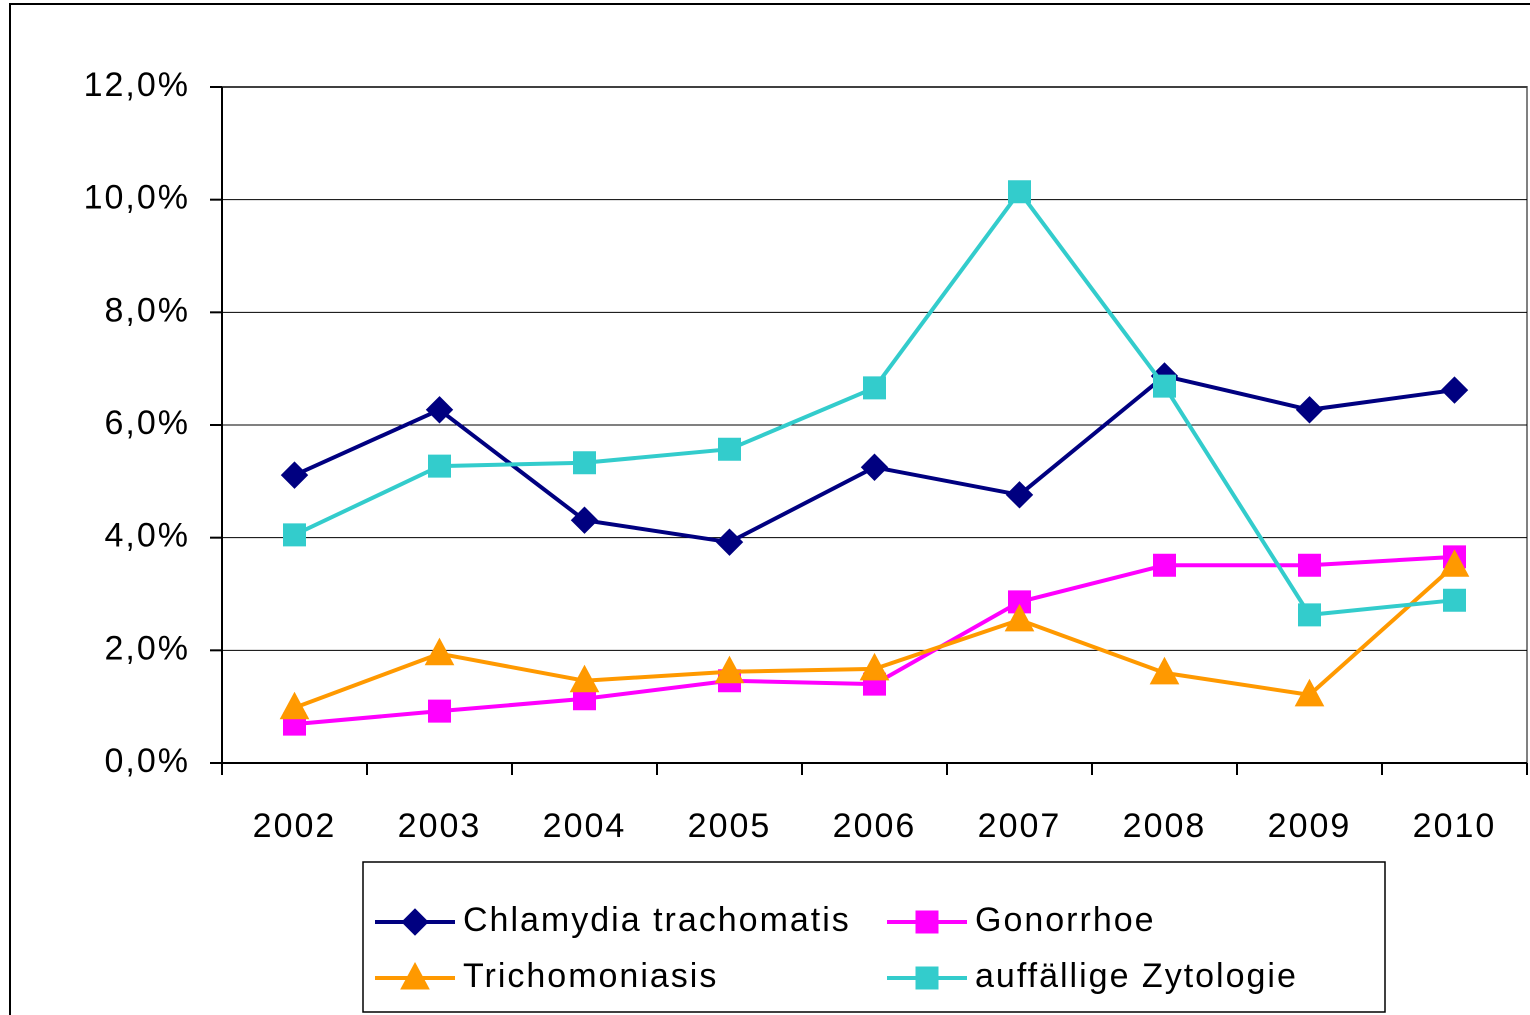  I want to click on y-tick-label: 2,0%, so click(148, 648).